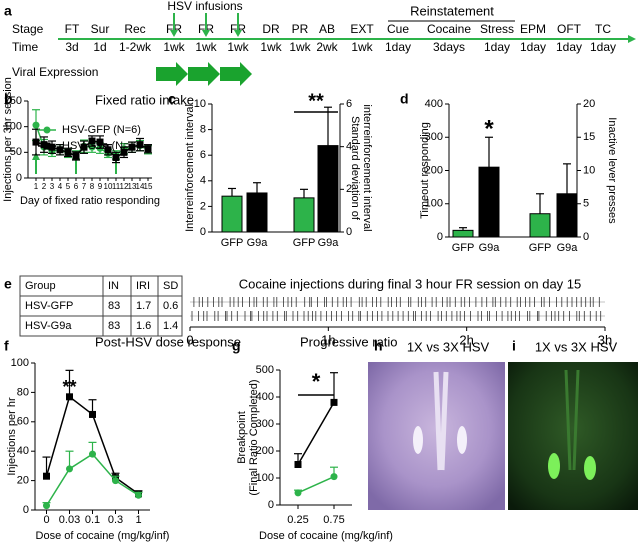 The height and width of the screenshot is (543, 640). I want to click on stage-label: EXT, so click(362, 29).